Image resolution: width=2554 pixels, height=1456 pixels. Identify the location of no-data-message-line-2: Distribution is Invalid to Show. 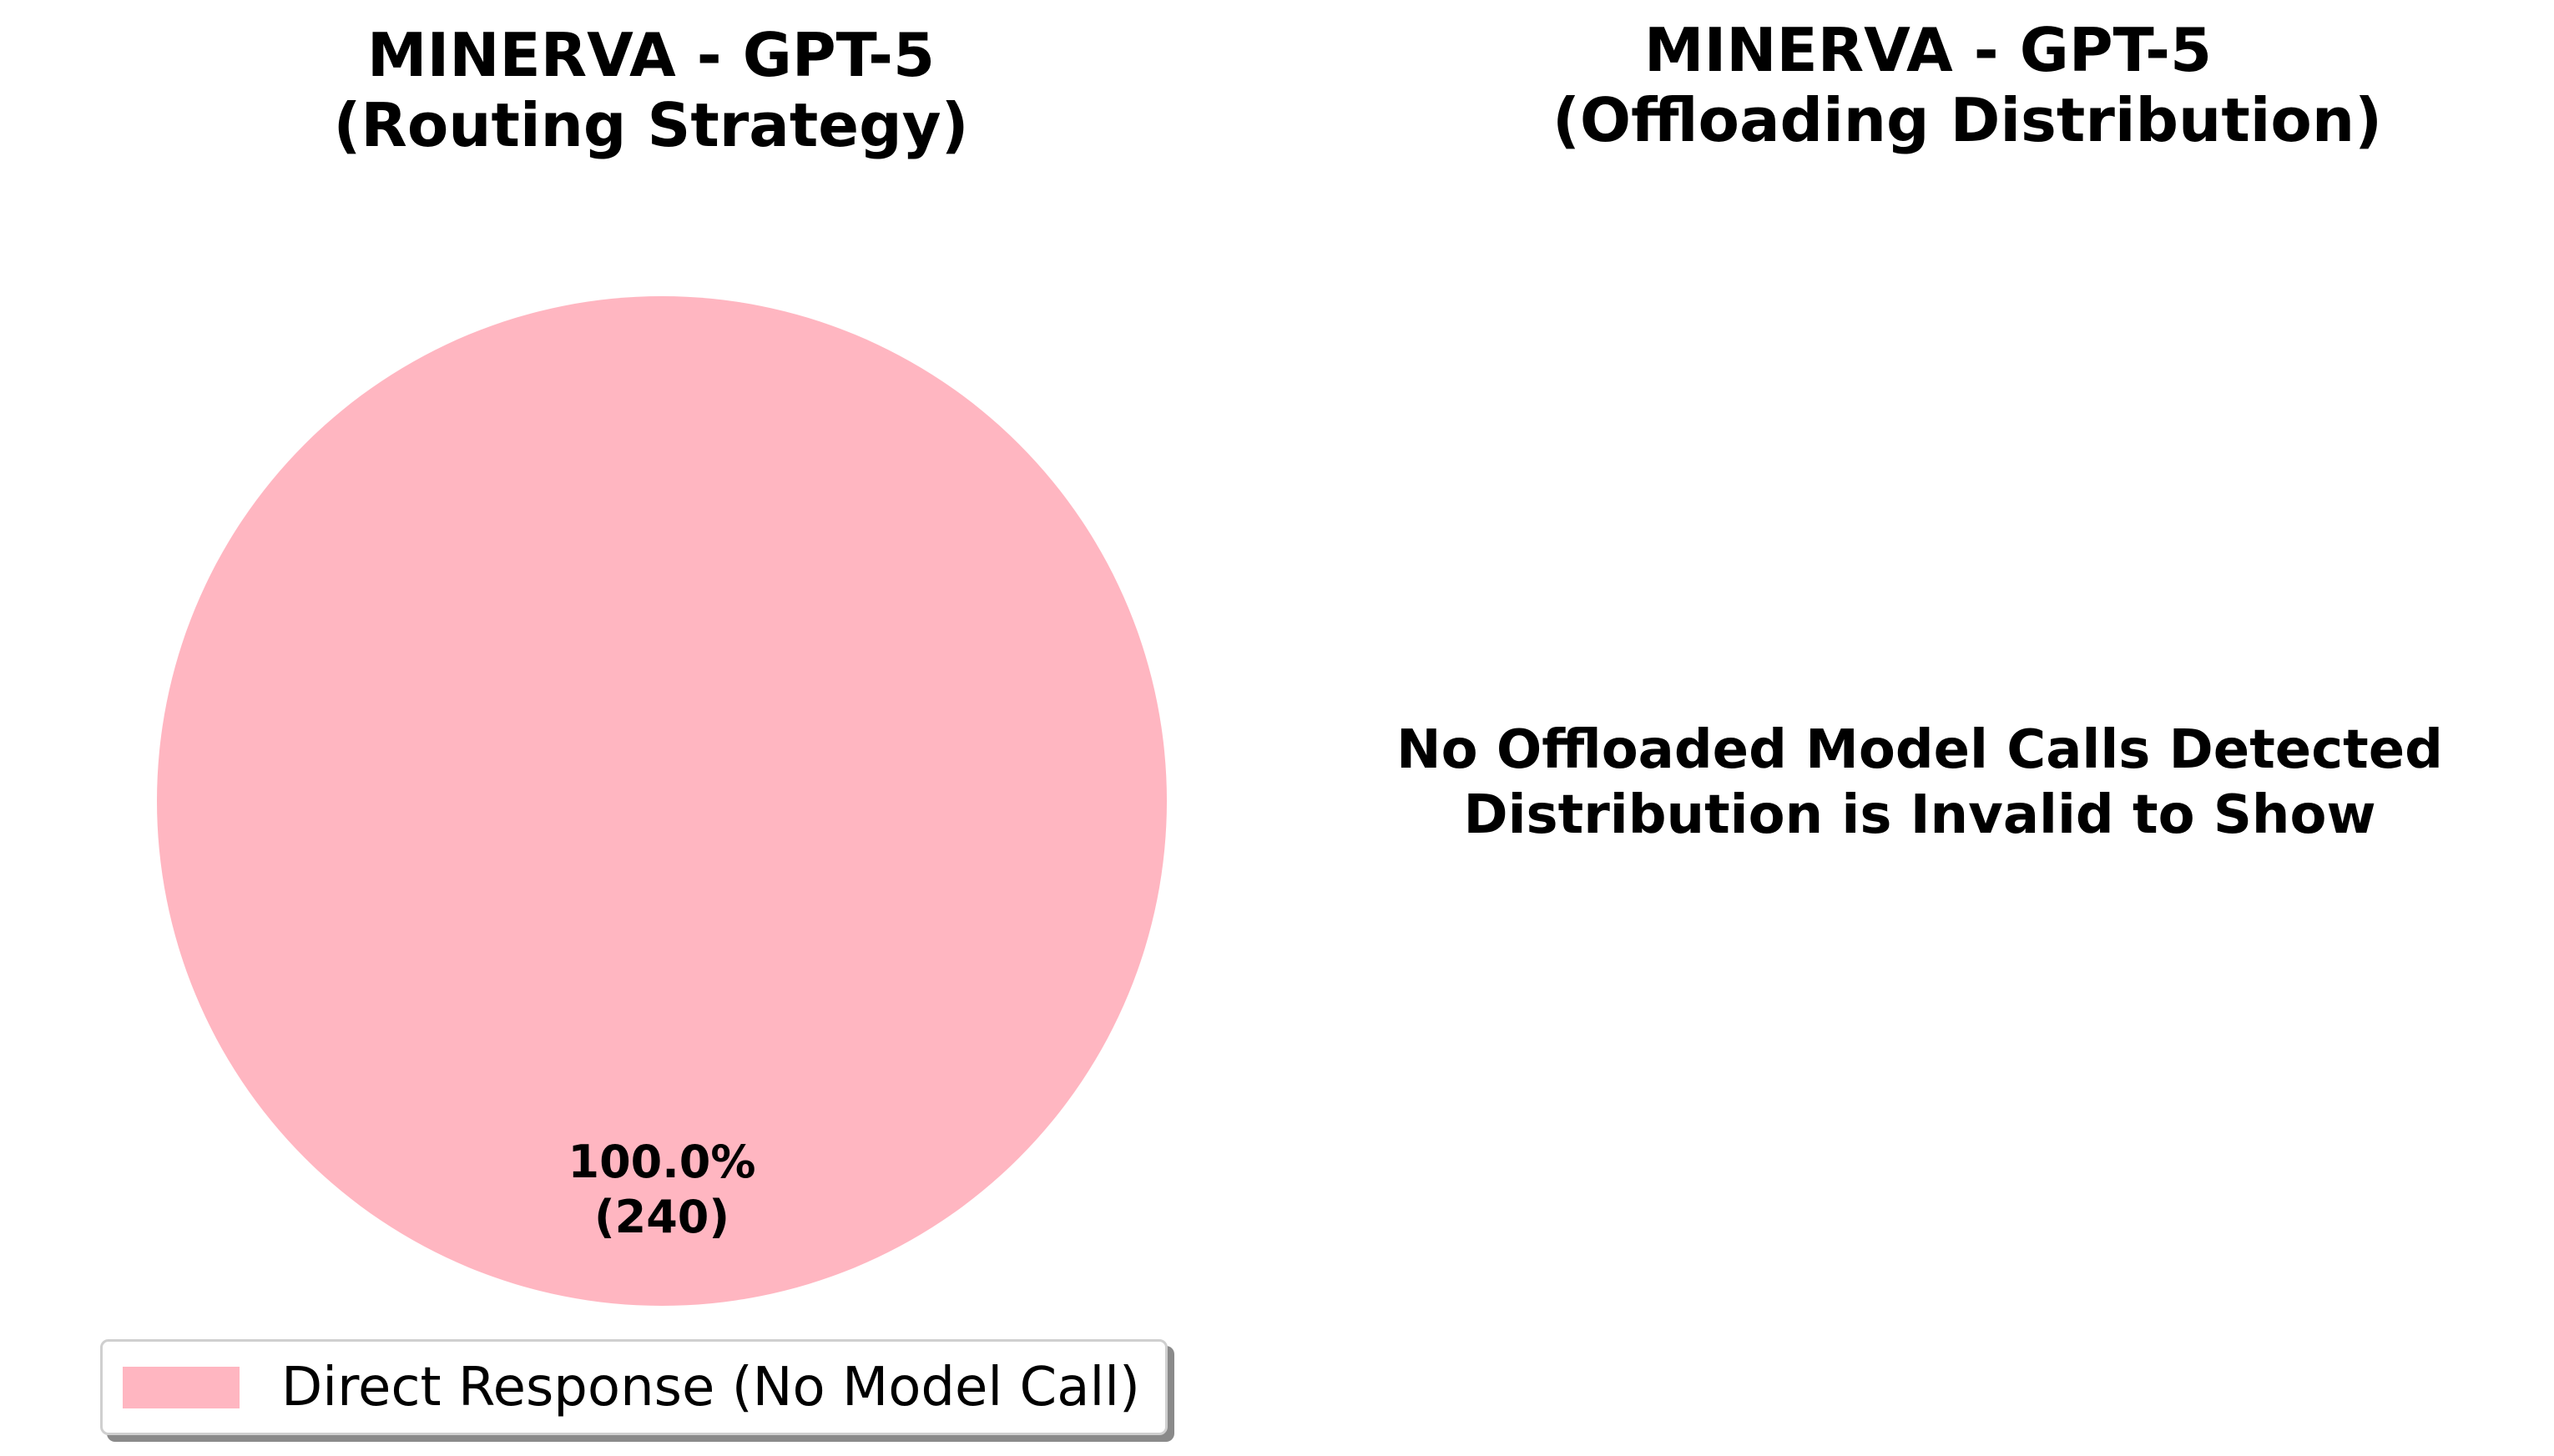
(1920, 815).